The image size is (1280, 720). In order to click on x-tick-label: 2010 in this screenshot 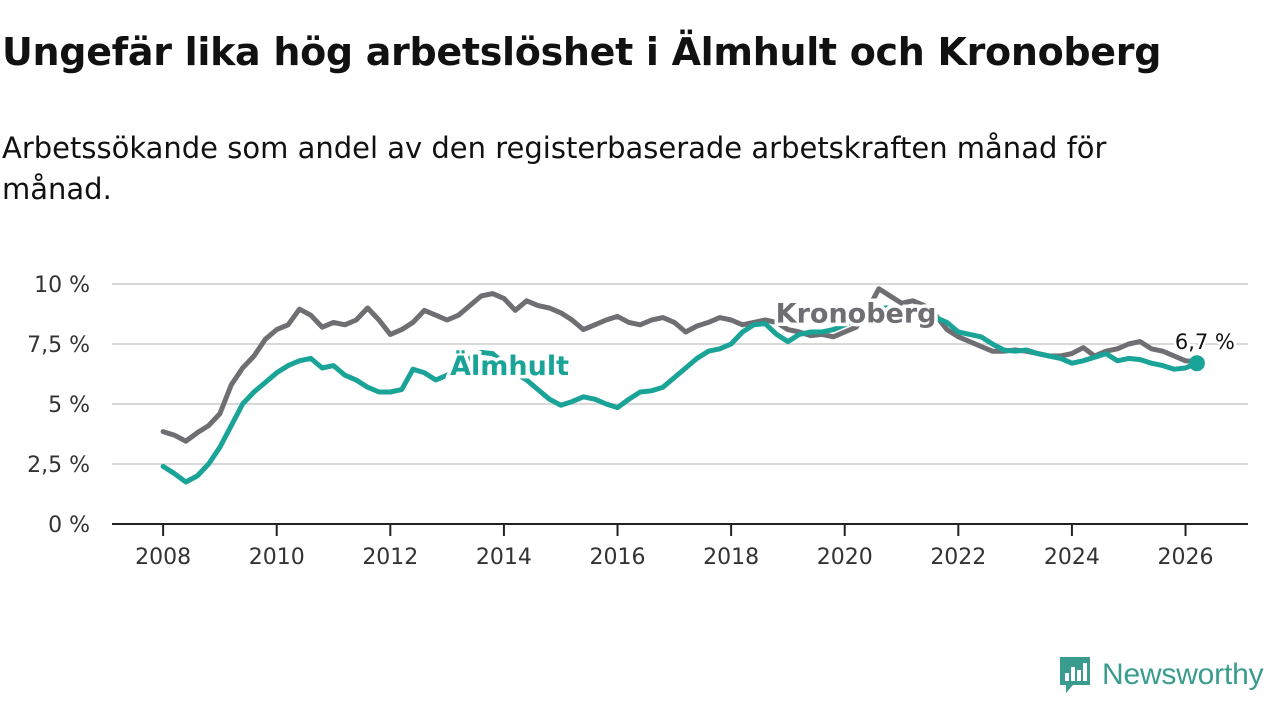, I will do `click(277, 557)`.